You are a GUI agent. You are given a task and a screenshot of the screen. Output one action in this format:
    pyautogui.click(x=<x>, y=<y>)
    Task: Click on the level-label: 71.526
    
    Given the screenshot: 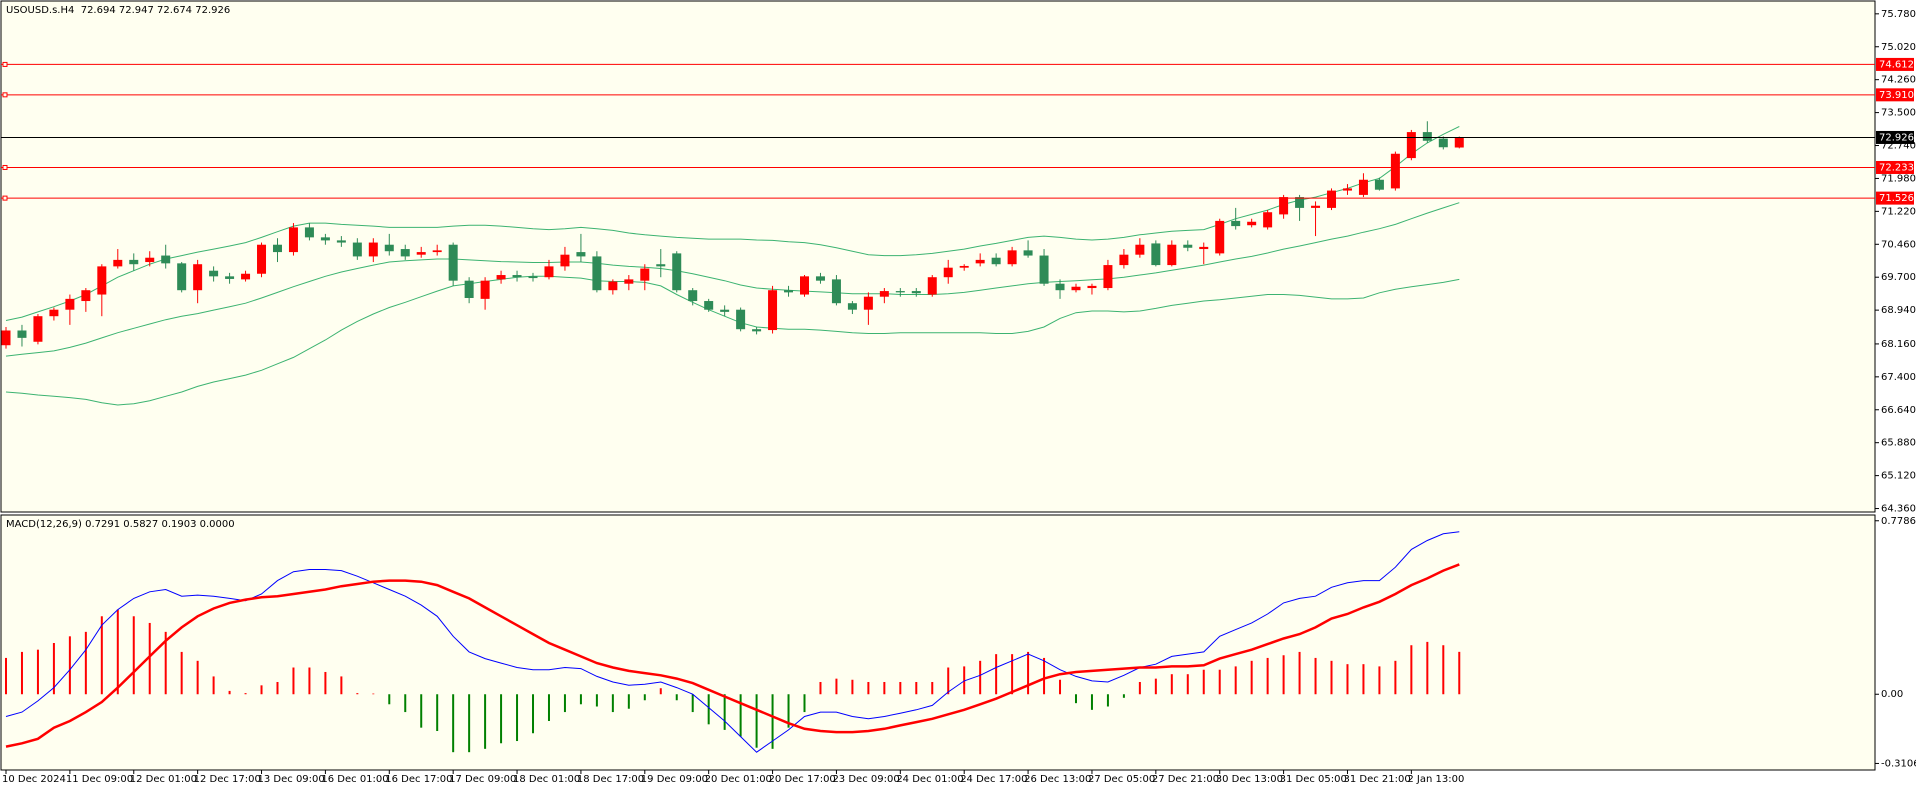 What is the action you would take?
    pyautogui.click(x=1896, y=198)
    